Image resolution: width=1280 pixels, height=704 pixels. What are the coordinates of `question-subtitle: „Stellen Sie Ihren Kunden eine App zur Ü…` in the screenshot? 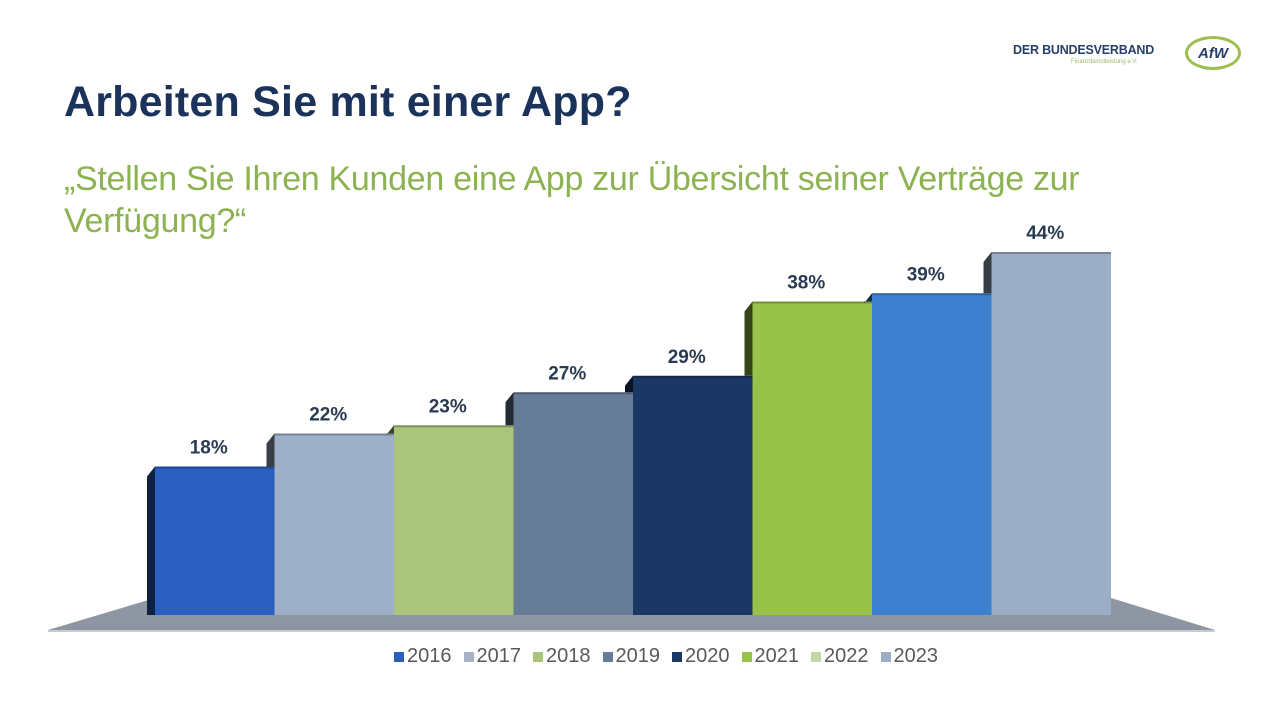 It's located at (572, 200).